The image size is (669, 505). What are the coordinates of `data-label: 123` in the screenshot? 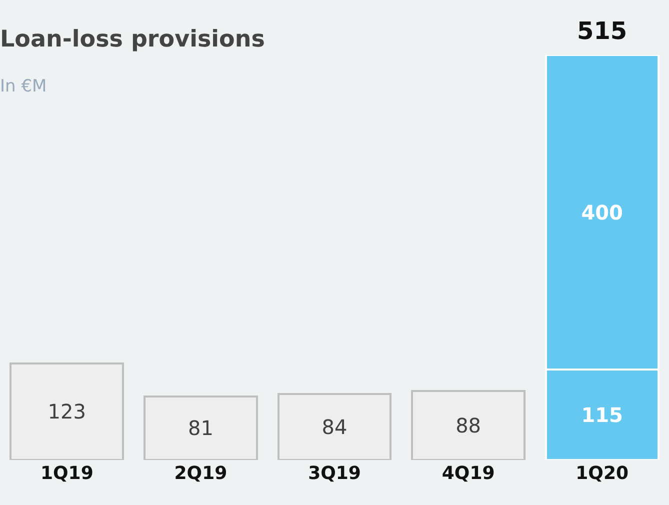 It's located at (67, 412).